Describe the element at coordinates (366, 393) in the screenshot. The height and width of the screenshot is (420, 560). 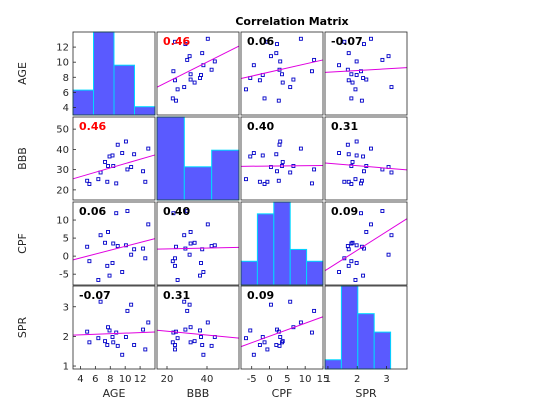
I see `x-axis-label: SPR` at that location.